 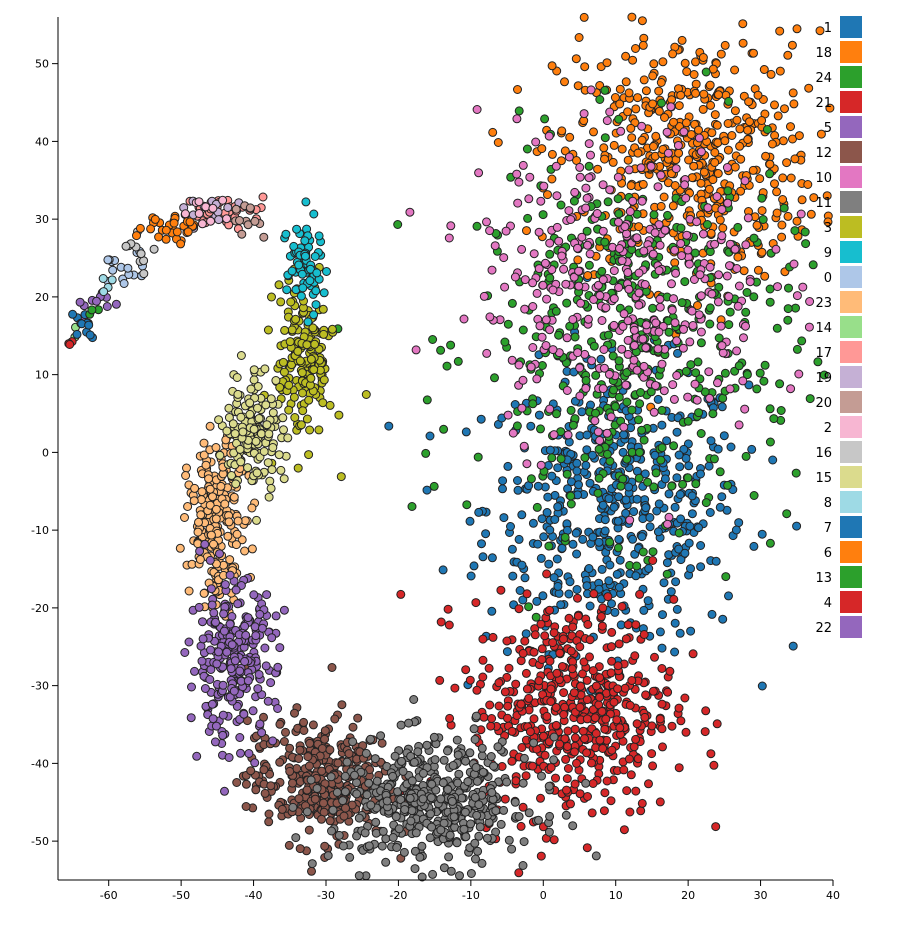 I want to click on legend-label: 18, so click(x=823, y=53).